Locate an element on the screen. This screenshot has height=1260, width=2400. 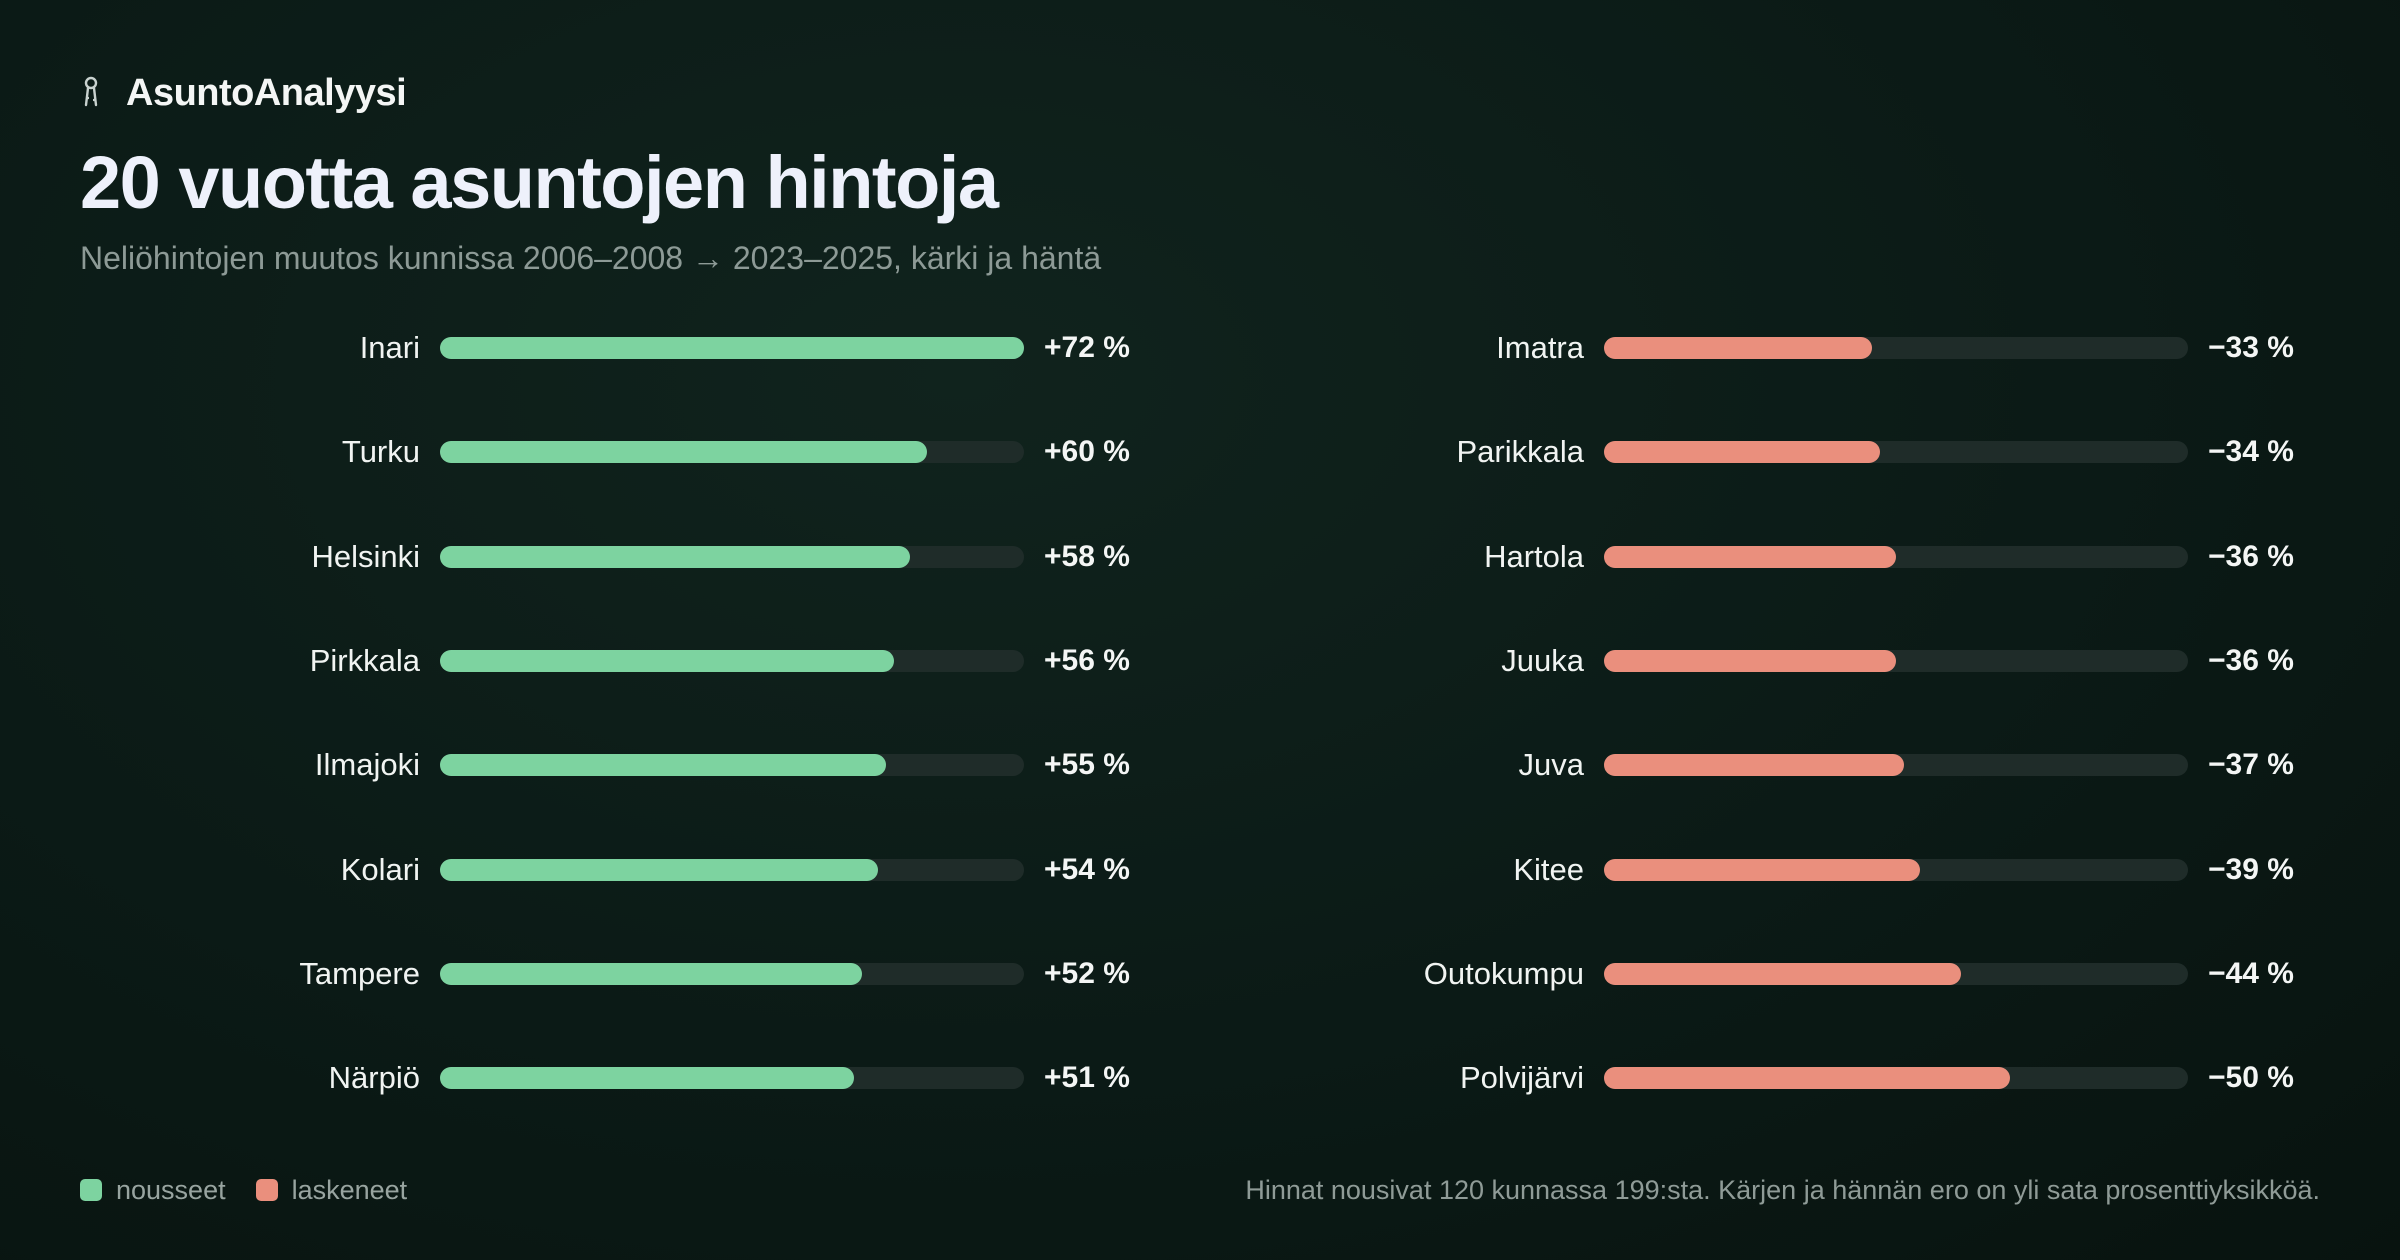
bar-value-label: +60 % is located at coordinates (1087, 452).